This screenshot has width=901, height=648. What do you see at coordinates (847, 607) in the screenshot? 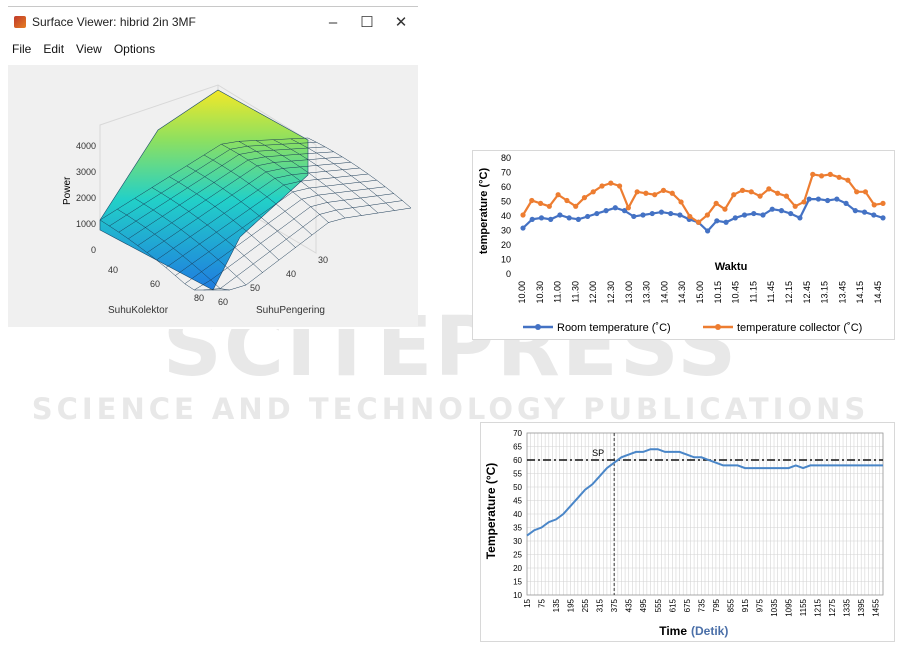
I see `chart2-xtick: 1335` at bounding box center [847, 607].